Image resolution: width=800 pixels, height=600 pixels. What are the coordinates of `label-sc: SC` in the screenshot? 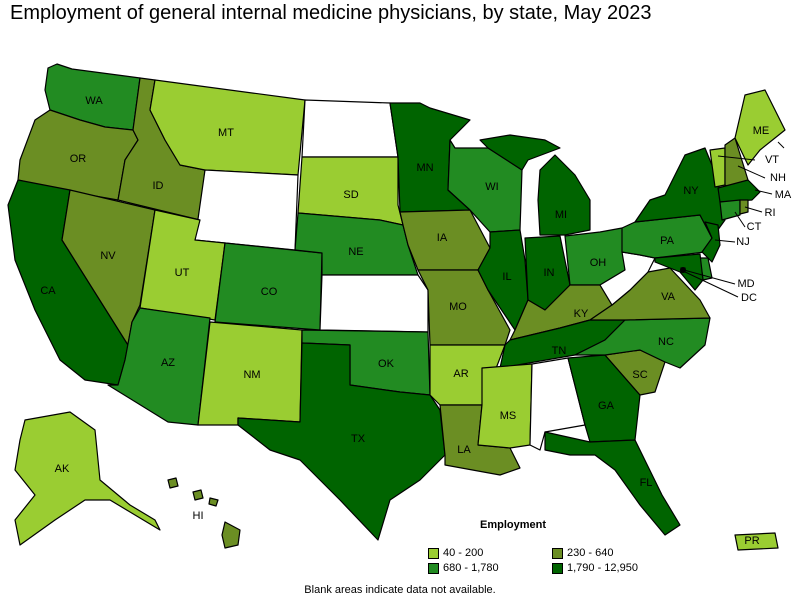 It's located at (639, 375).